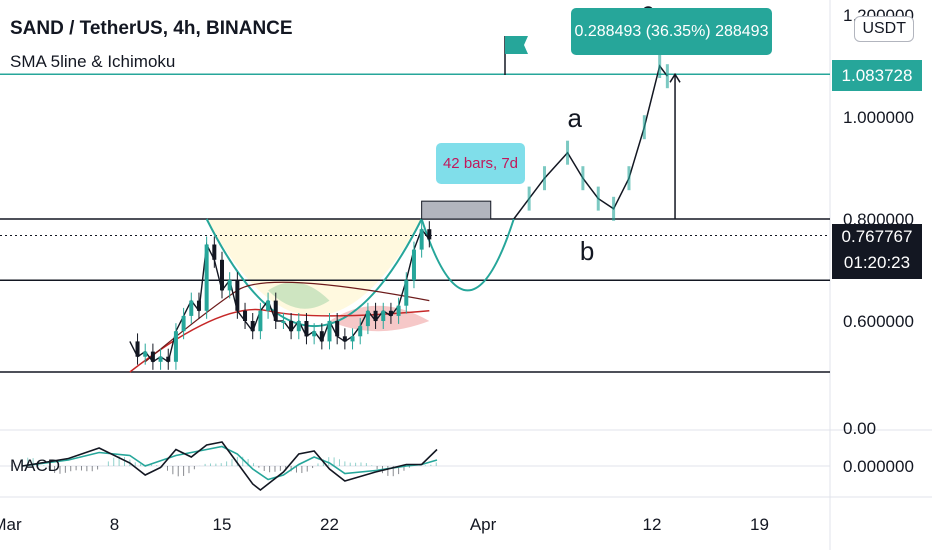 The width and height of the screenshot is (932, 550). What do you see at coordinates (587, 251) in the screenshot?
I see `wave-label-b: b` at bounding box center [587, 251].